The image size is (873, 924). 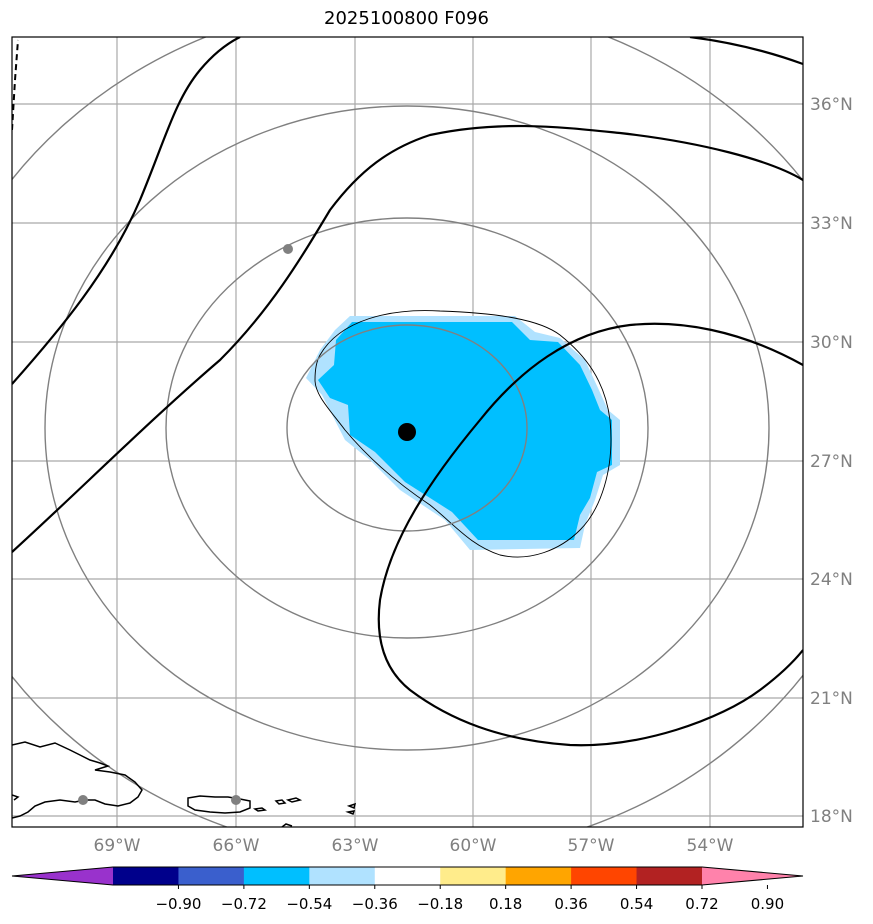 I want to click on anomaly-mid-fill, so click(x=465, y=431).